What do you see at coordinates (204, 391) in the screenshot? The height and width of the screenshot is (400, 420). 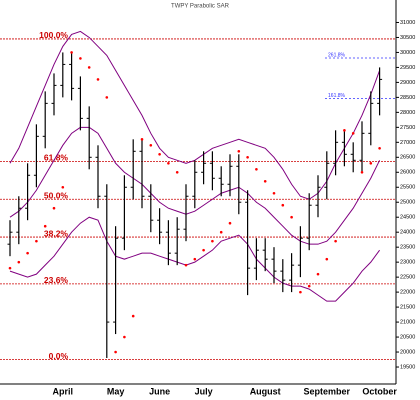 I see `x-tick-label: July` at bounding box center [204, 391].